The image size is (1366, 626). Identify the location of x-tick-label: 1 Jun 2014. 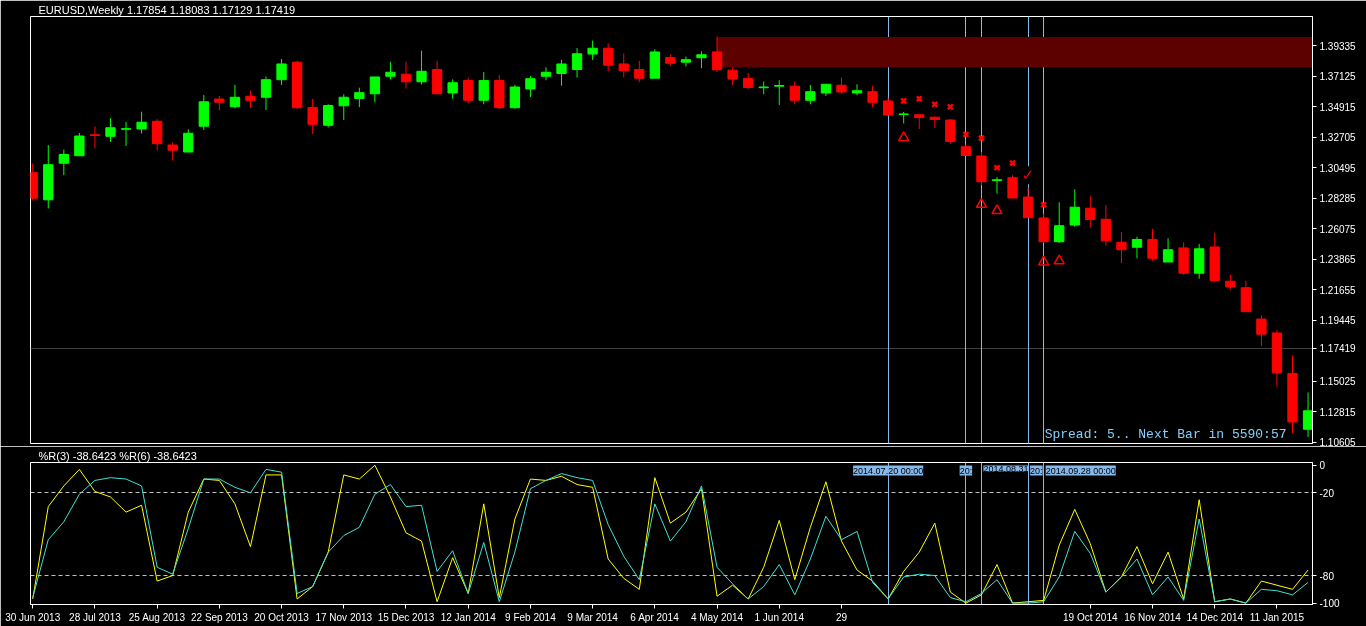
(779, 617).